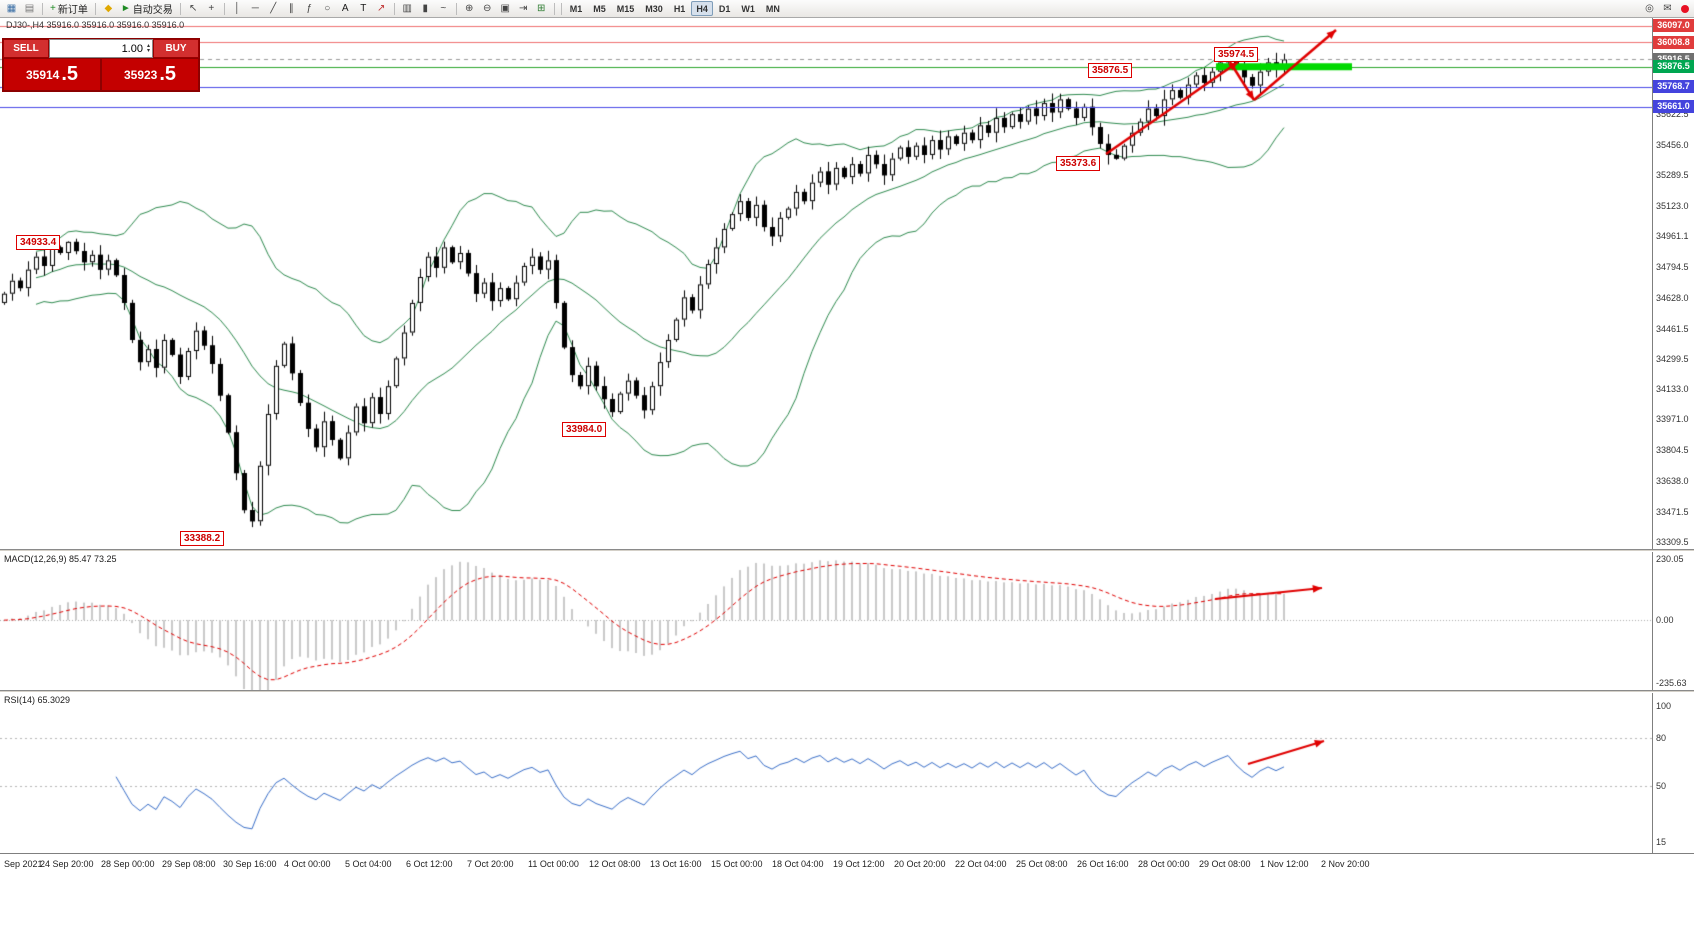 The image size is (1694, 938). What do you see at coordinates (1672, 450) in the screenshot?
I see `price-axis-label: 33804.5` at bounding box center [1672, 450].